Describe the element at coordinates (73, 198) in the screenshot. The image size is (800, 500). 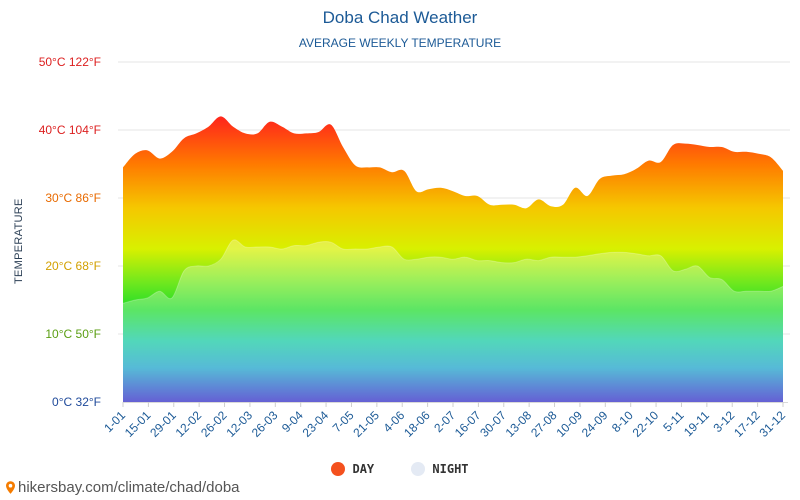
I see `y-tick-label: 30°C 86°F` at that location.